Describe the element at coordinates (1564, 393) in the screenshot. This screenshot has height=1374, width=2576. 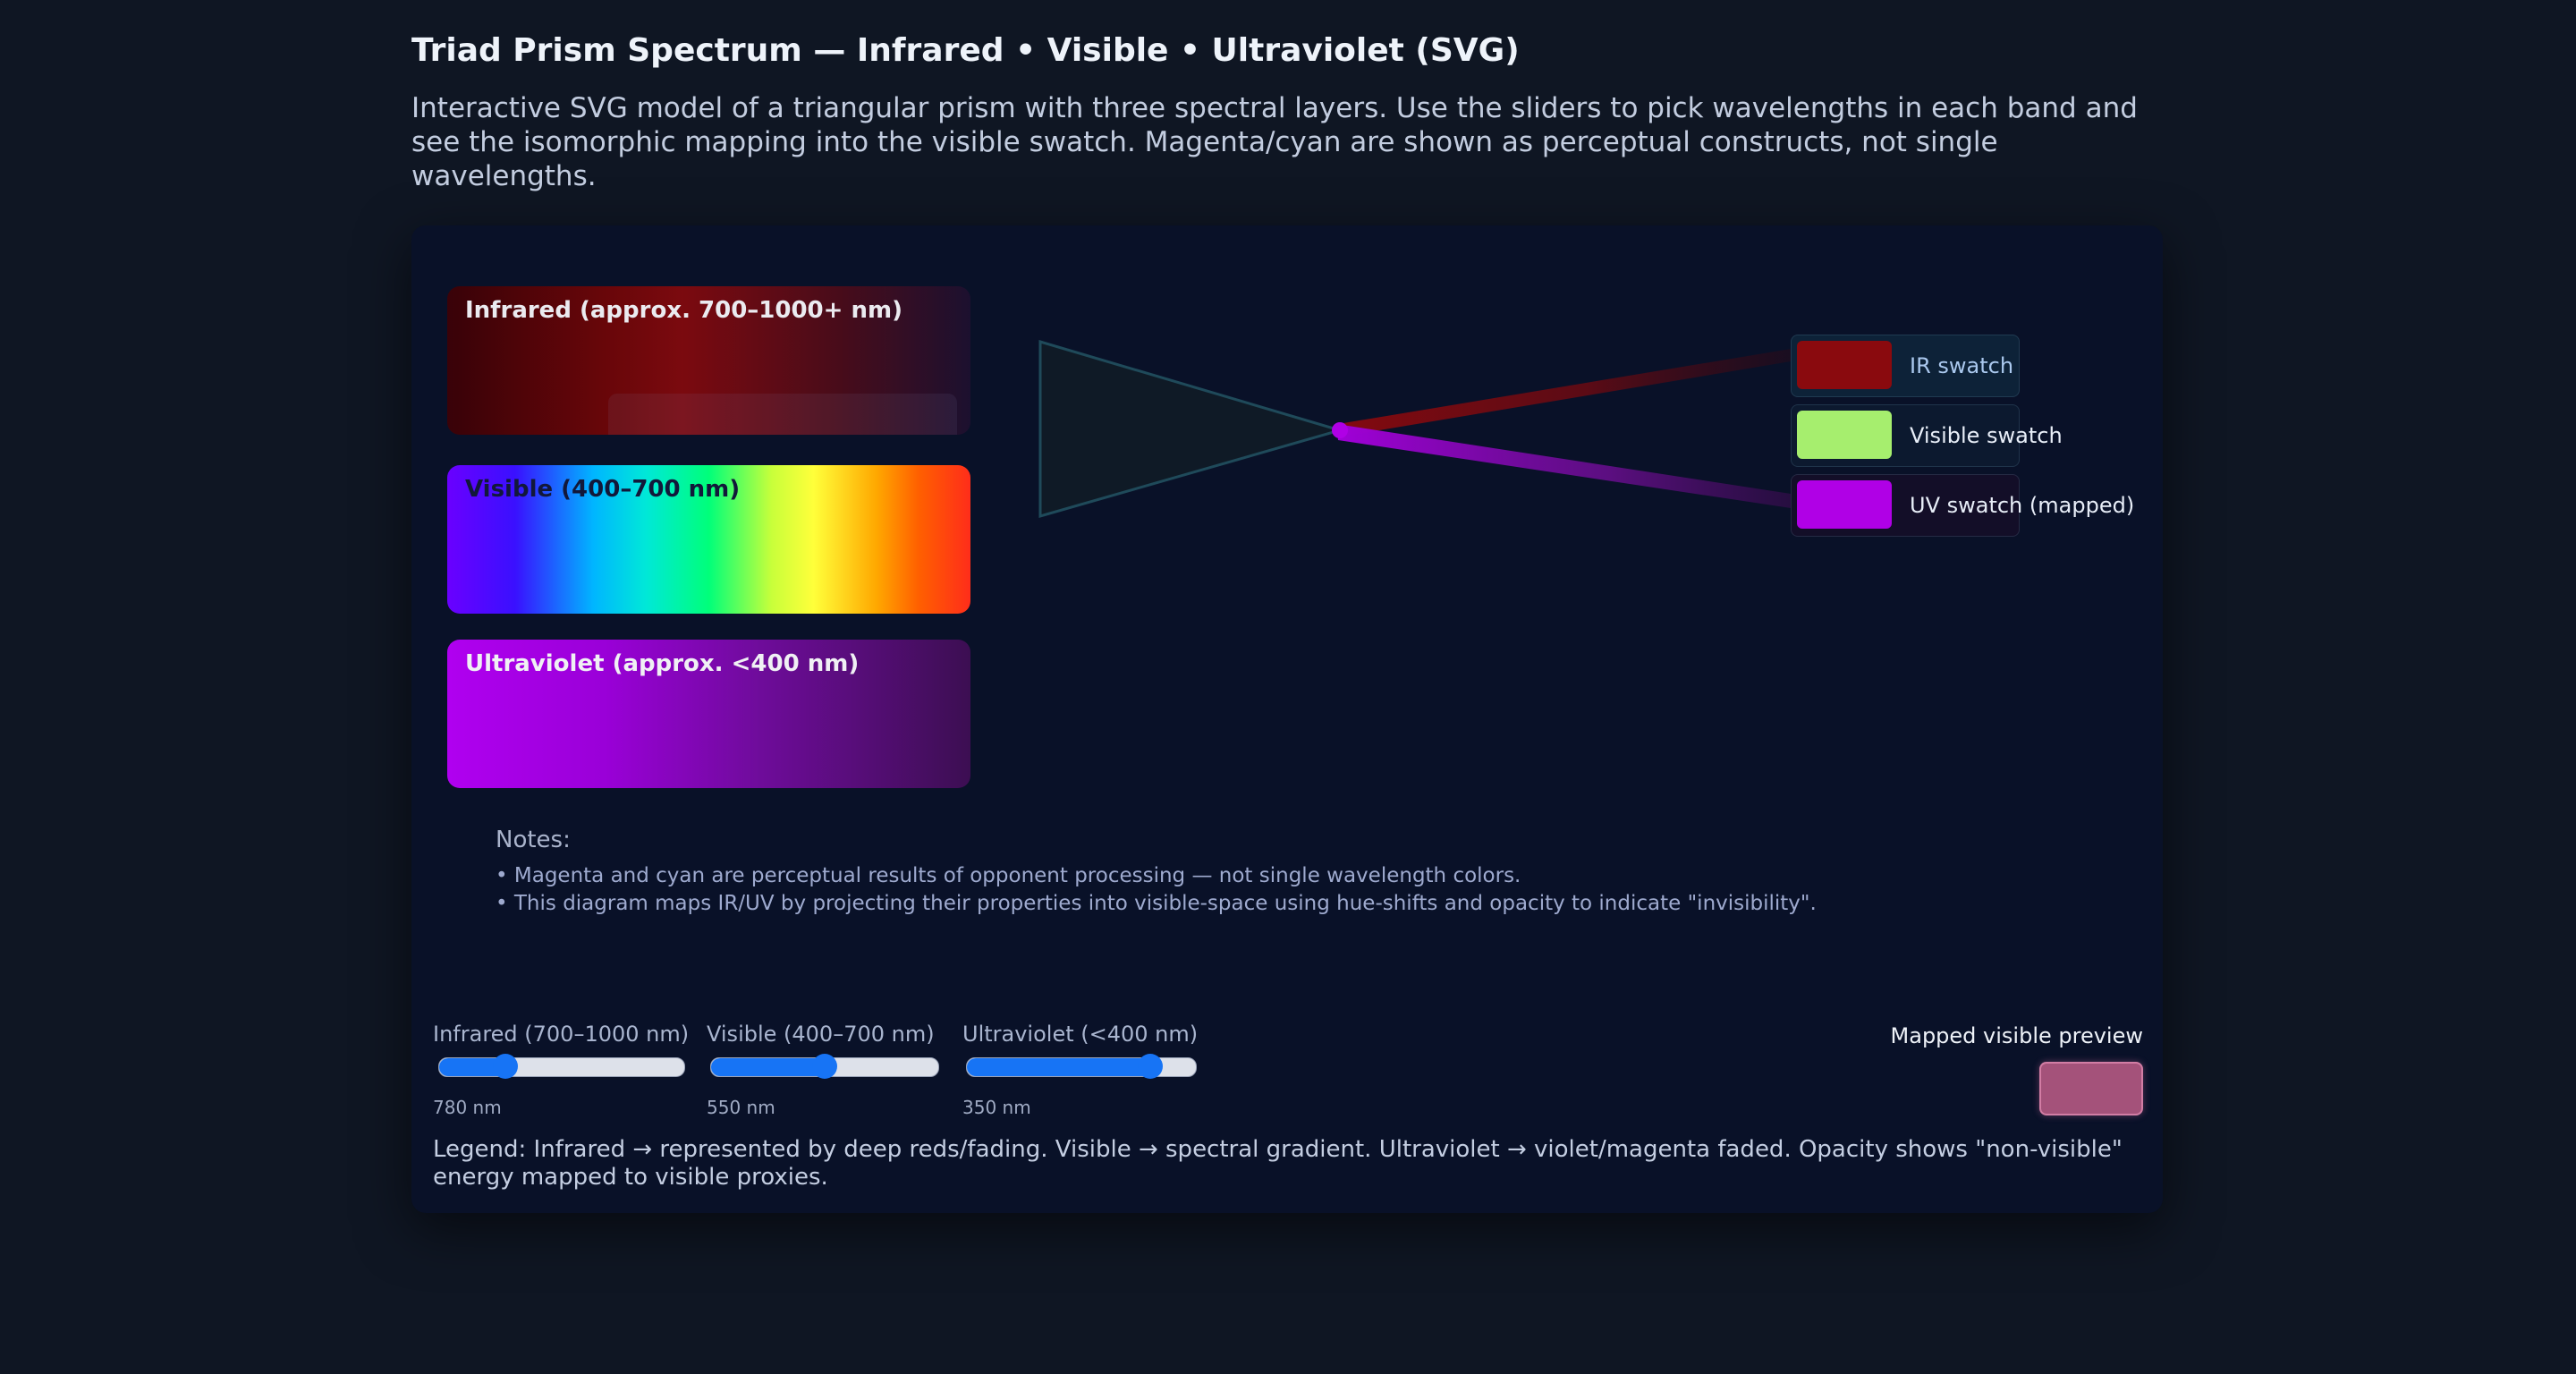
I see `ir-beam` at that location.